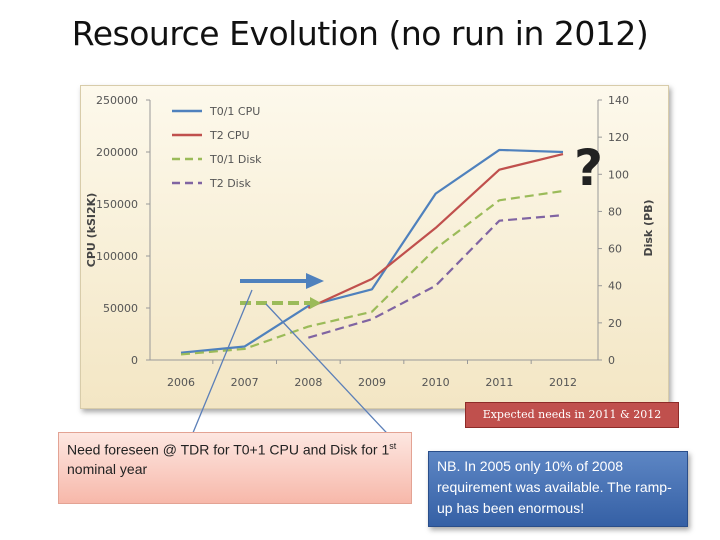 This screenshot has height=540, width=720. What do you see at coordinates (648, 227) in the screenshot?
I see `right-axis-label: Disk (PB)` at bounding box center [648, 227].